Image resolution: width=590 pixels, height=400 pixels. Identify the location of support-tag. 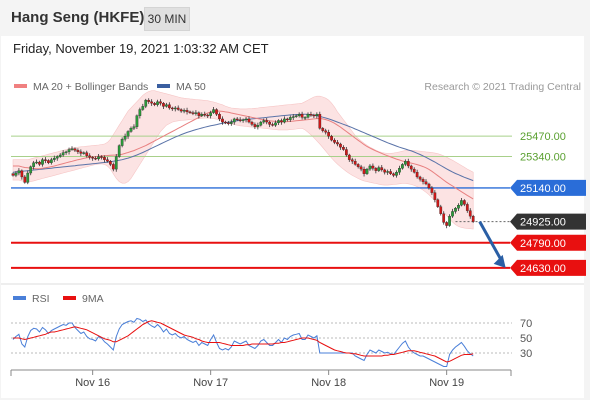
(548, 242).